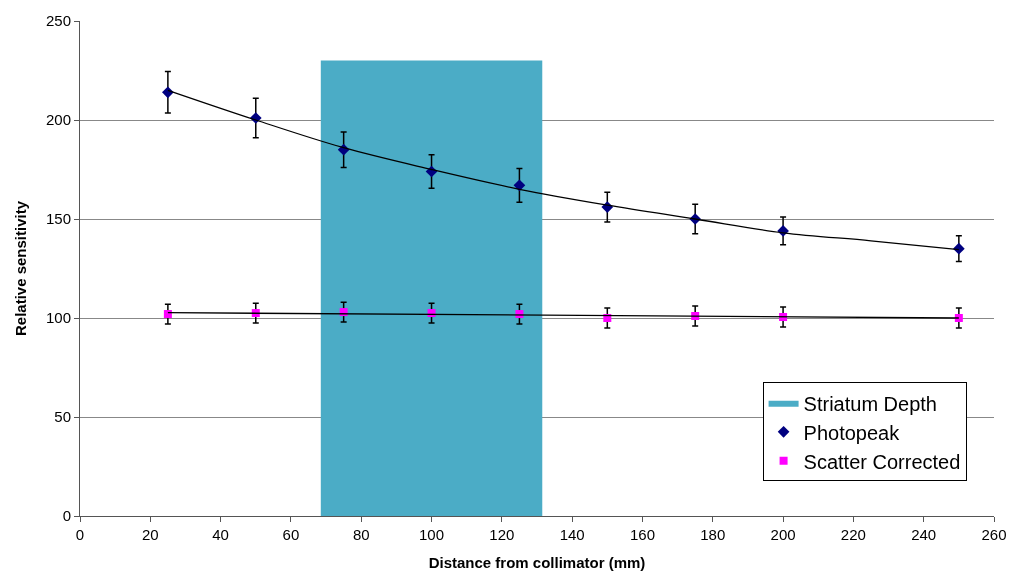 The image size is (1019, 581). Describe the element at coordinates (62, 417) in the screenshot. I see `y-tick-label: 50` at that location.